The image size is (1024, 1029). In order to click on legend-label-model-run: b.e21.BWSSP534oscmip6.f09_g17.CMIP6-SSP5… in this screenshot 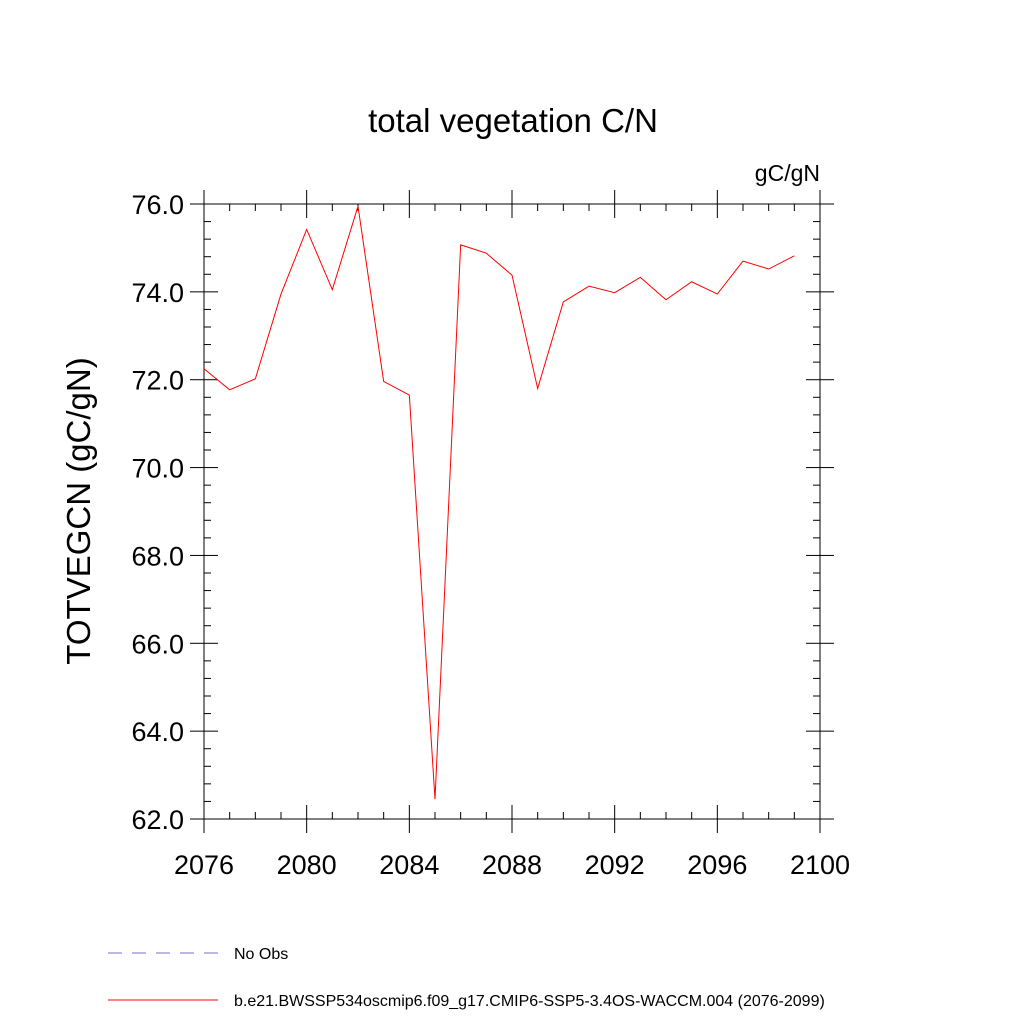, I will do `click(529, 1001)`.